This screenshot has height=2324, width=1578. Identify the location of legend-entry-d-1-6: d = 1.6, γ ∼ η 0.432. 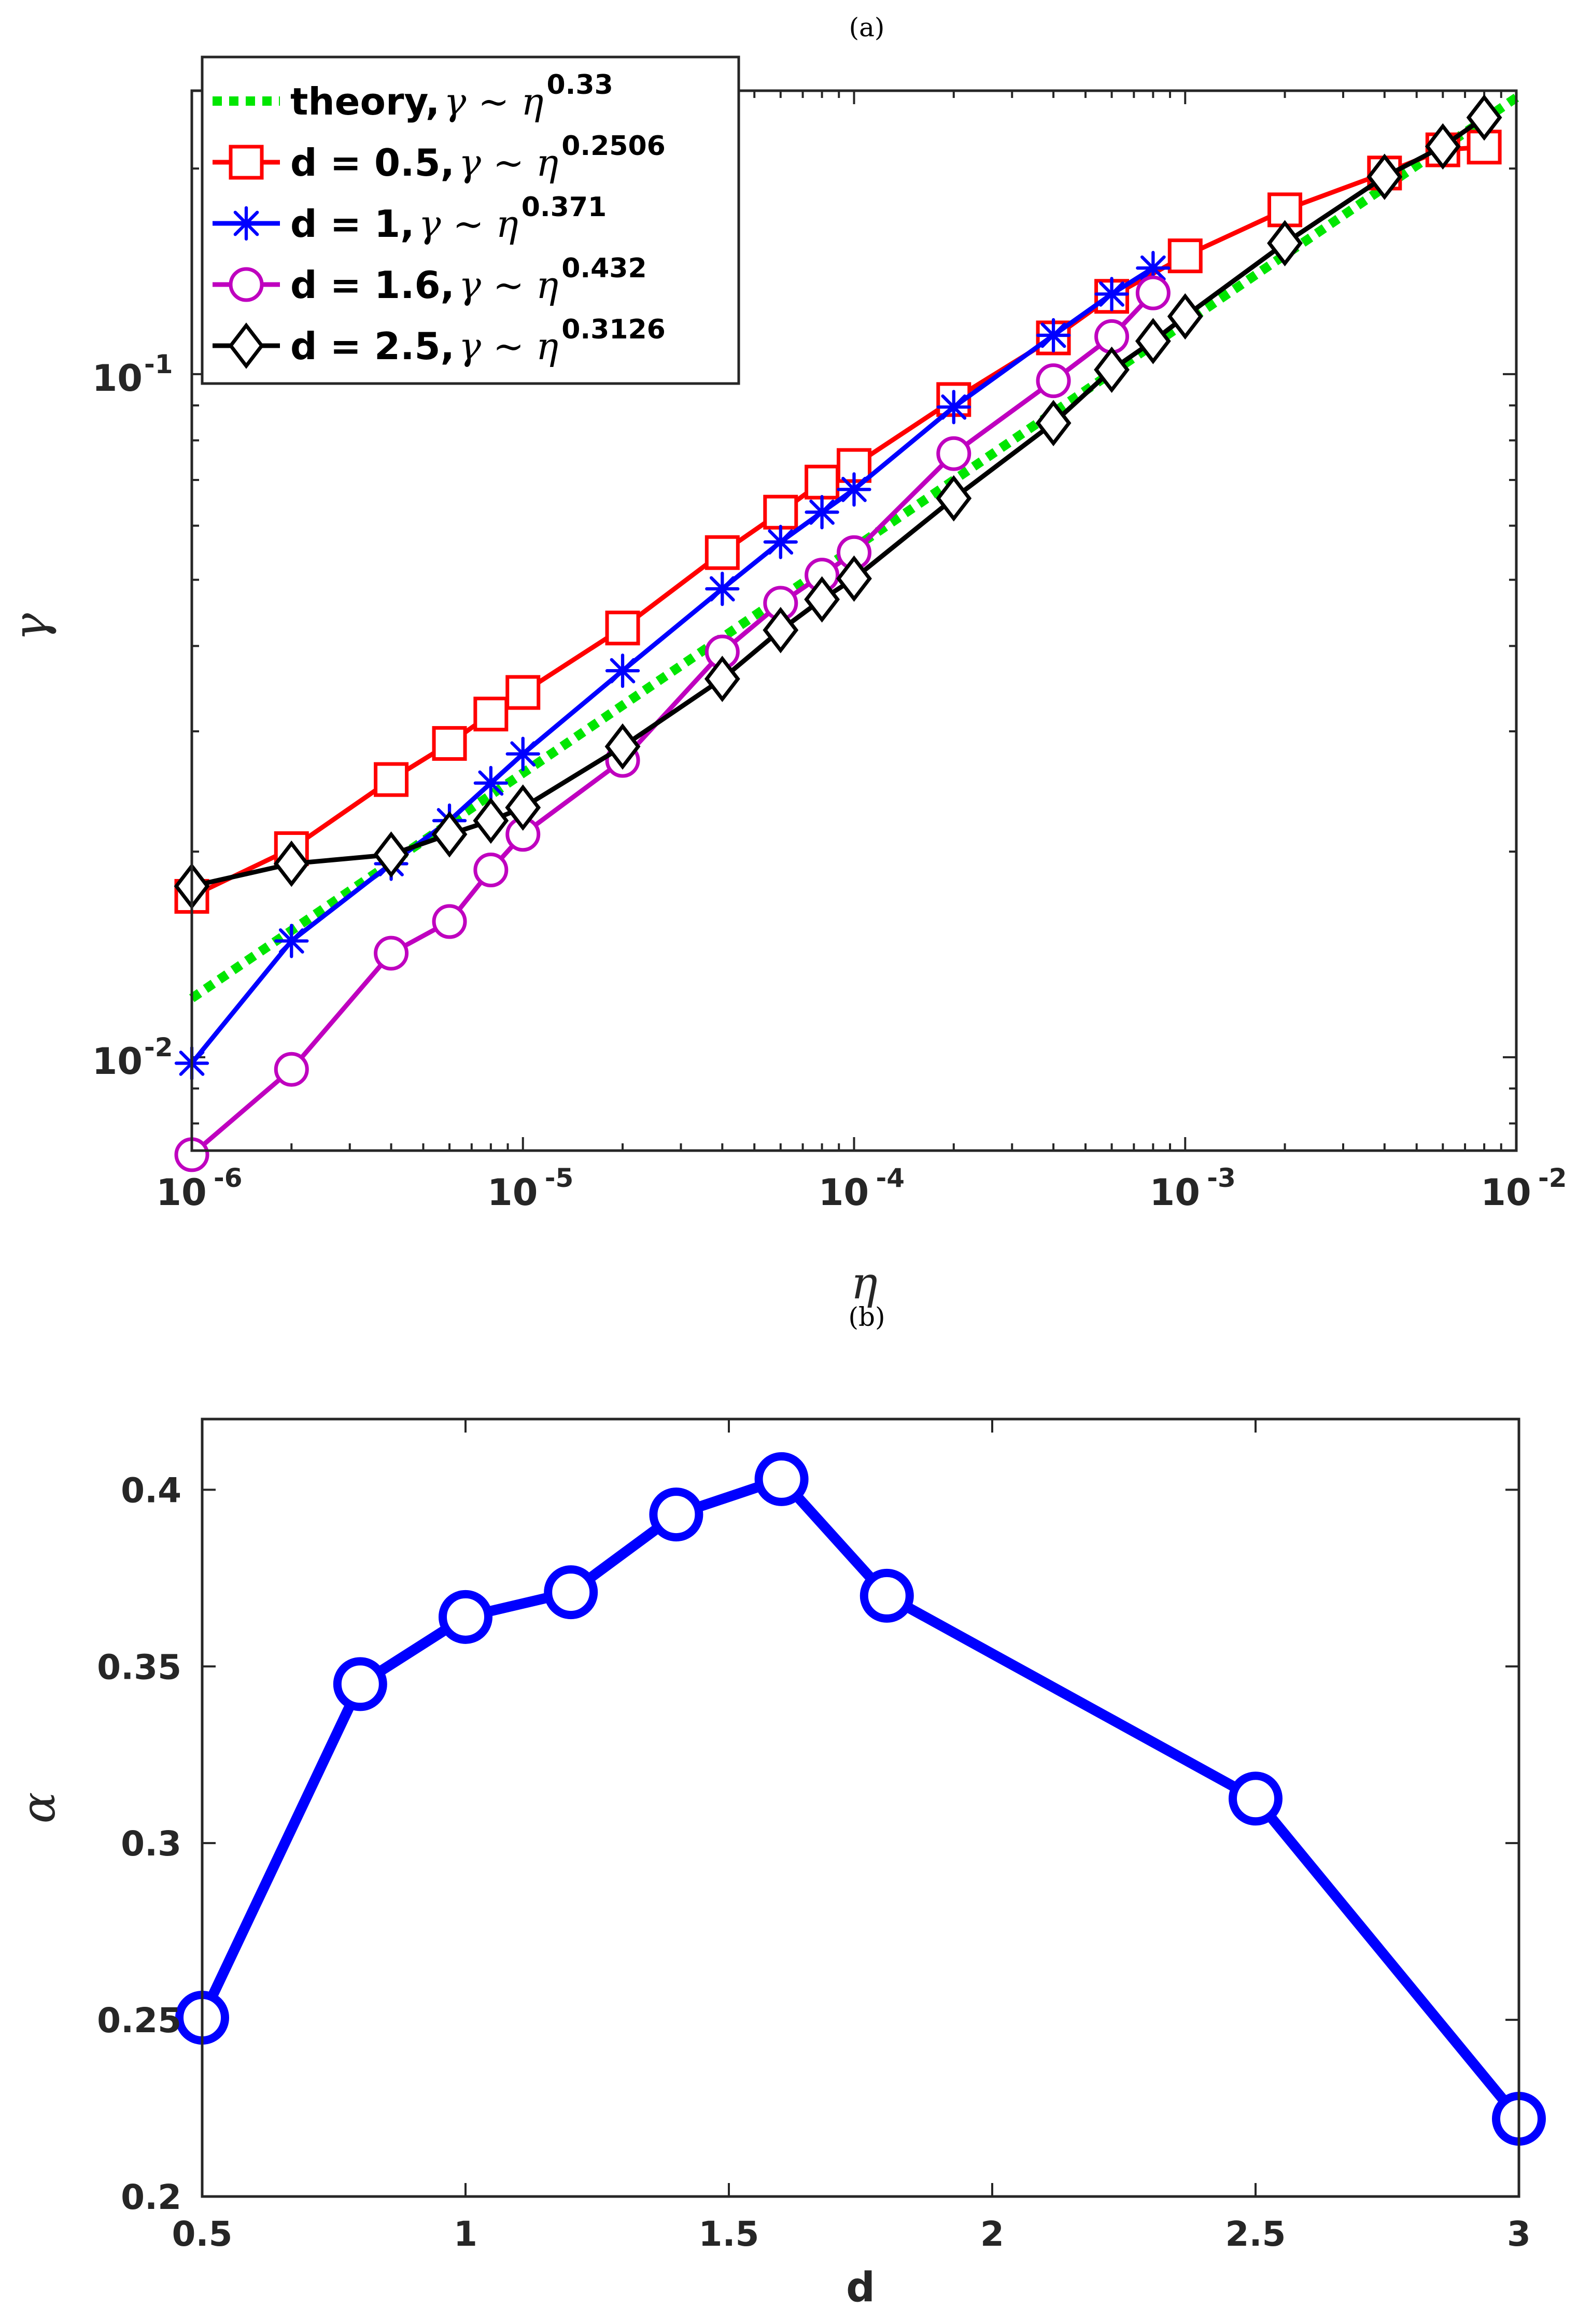
(430, 280).